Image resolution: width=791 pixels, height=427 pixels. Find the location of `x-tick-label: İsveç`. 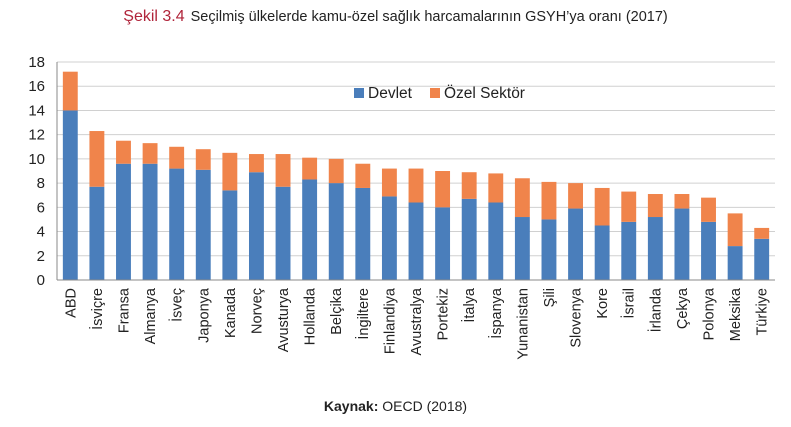

x-tick-label: İsveç is located at coordinates (177, 305).